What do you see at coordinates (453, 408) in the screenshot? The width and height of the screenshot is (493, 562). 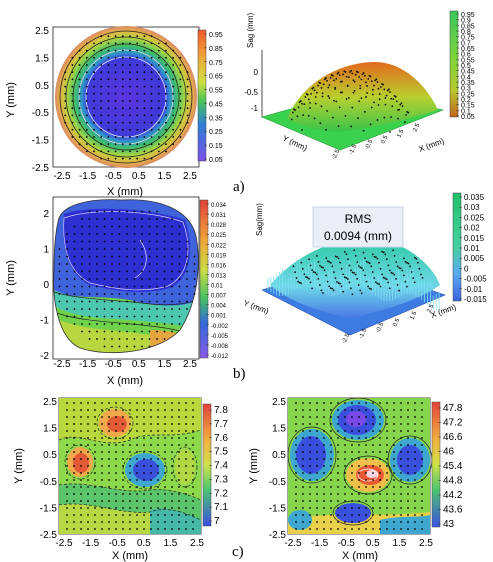 I see `colorbar-tick-label: 47.8` at bounding box center [453, 408].